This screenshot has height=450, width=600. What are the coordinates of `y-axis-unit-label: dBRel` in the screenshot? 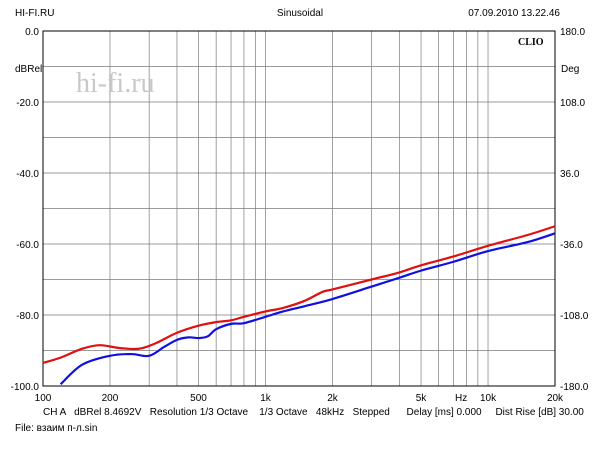 It's located at (28, 69).